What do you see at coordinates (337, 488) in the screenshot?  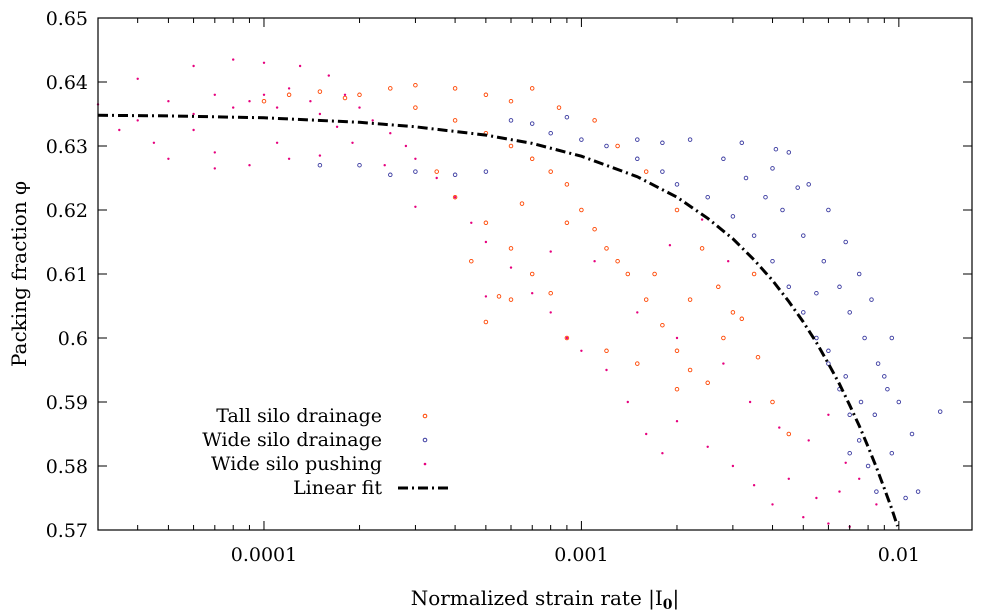 I see `legend-label: Linear fit` at bounding box center [337, 488].